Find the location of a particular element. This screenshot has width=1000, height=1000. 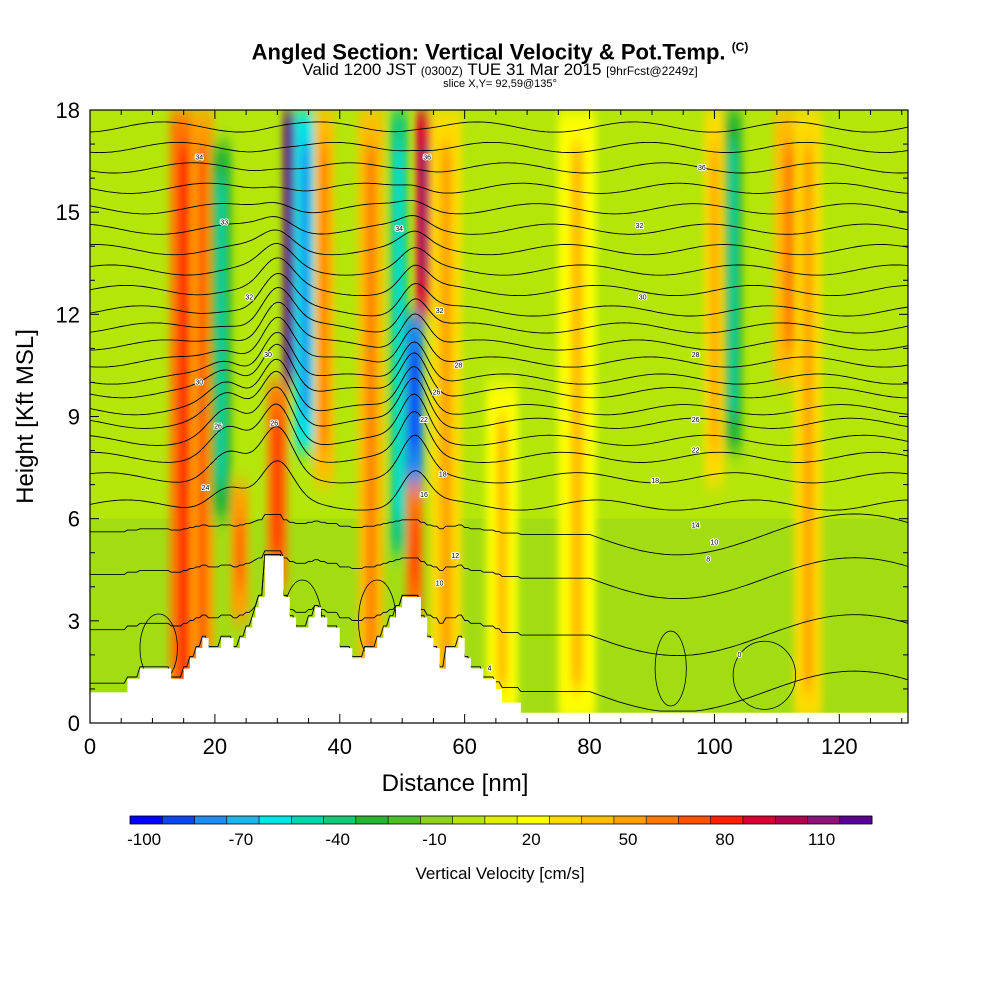

subtitle-valid: Valid 1200 JST is located at coordinates (359, 69).